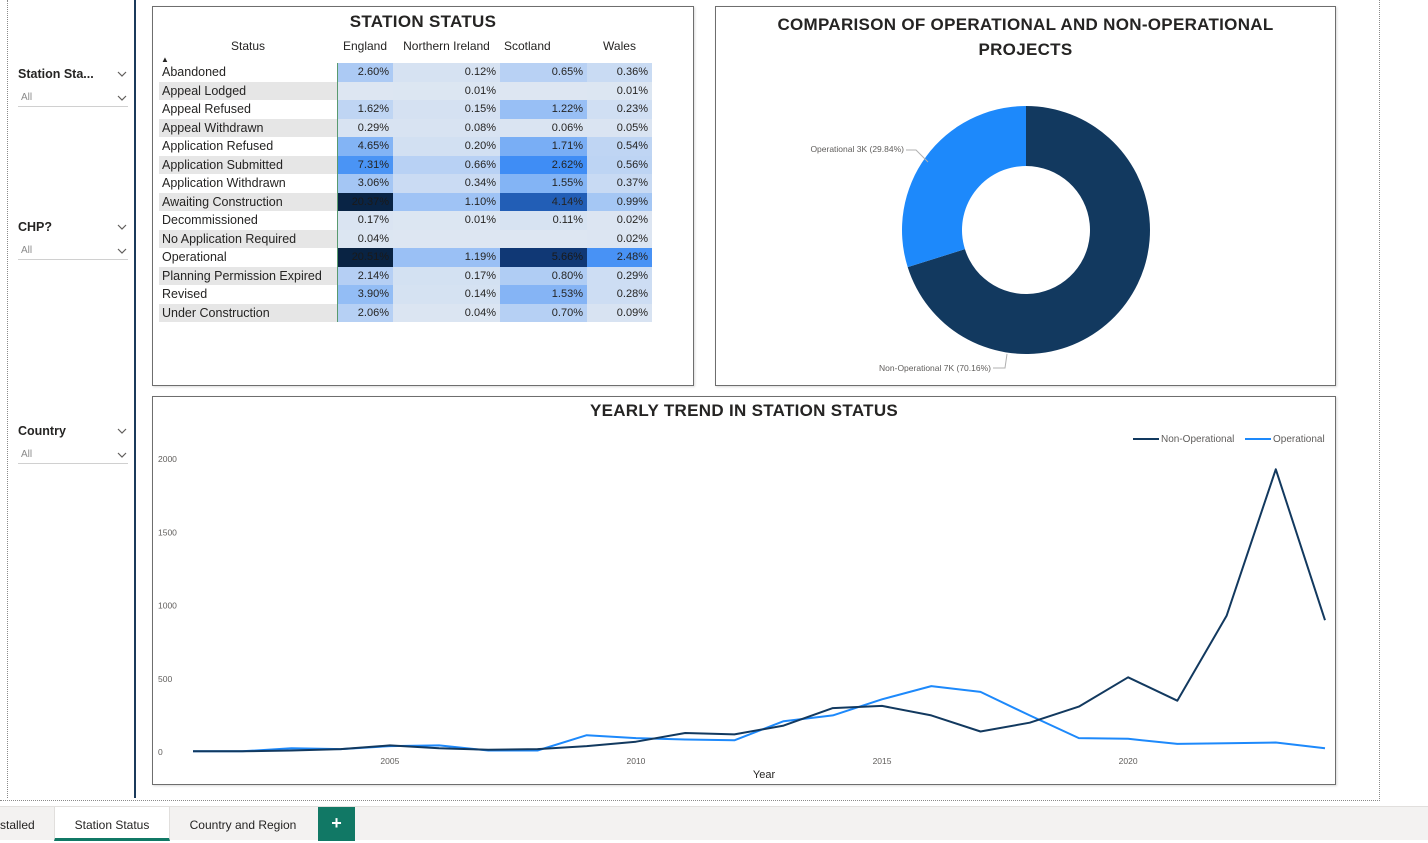 The height and width of the screenshot is (843, 1428). What do you see at coordinates (759, 718) in the screenshot?
I see `series-line-operational` at bounding box center [759, 718].